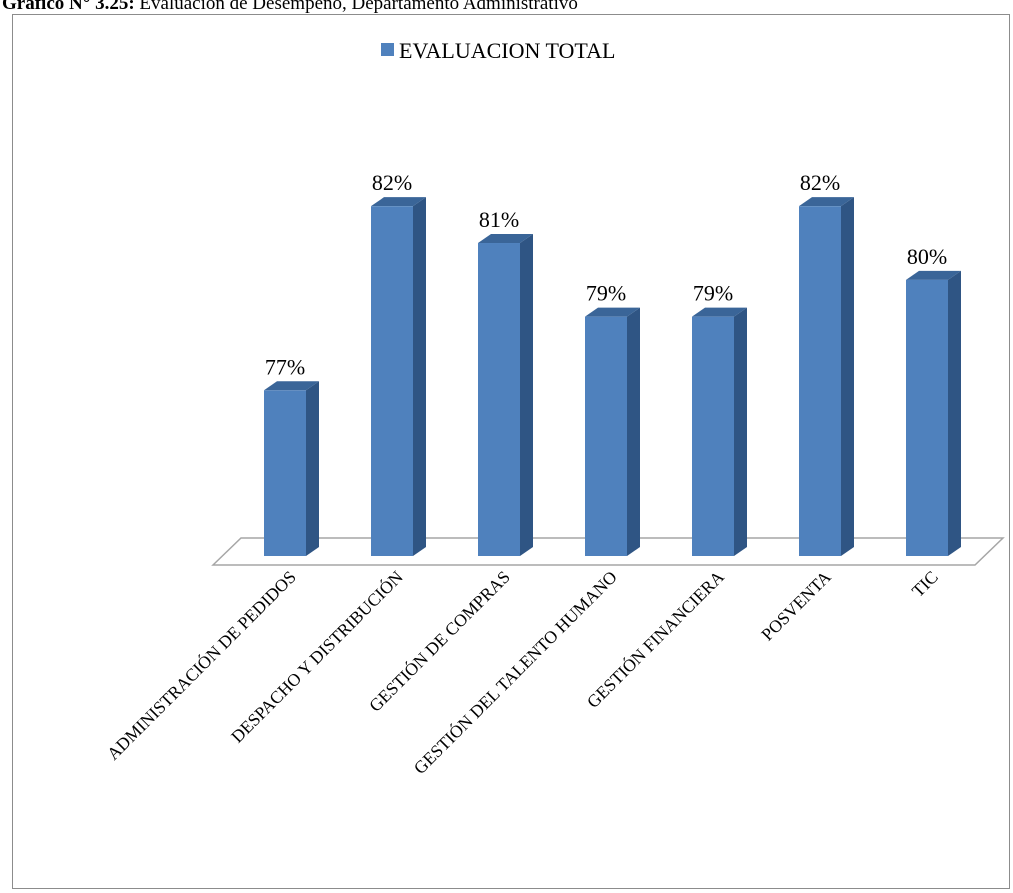 The image size is (1013, 893). Describe the element at coordinates (387, 49) in the screenshot. I see `legend-swatch` at that location.